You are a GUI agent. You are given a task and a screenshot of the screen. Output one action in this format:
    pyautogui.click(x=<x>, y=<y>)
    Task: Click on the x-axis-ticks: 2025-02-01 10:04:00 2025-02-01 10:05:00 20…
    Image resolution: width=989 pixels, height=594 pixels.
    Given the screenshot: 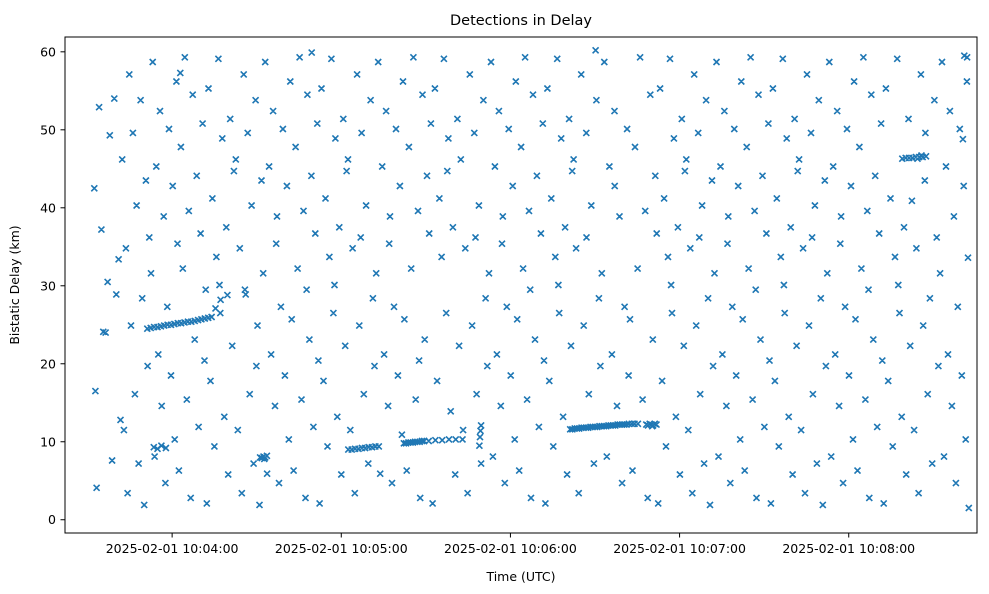 What is the action you would take?
    pyautogui.click(x=510, y=544)
    